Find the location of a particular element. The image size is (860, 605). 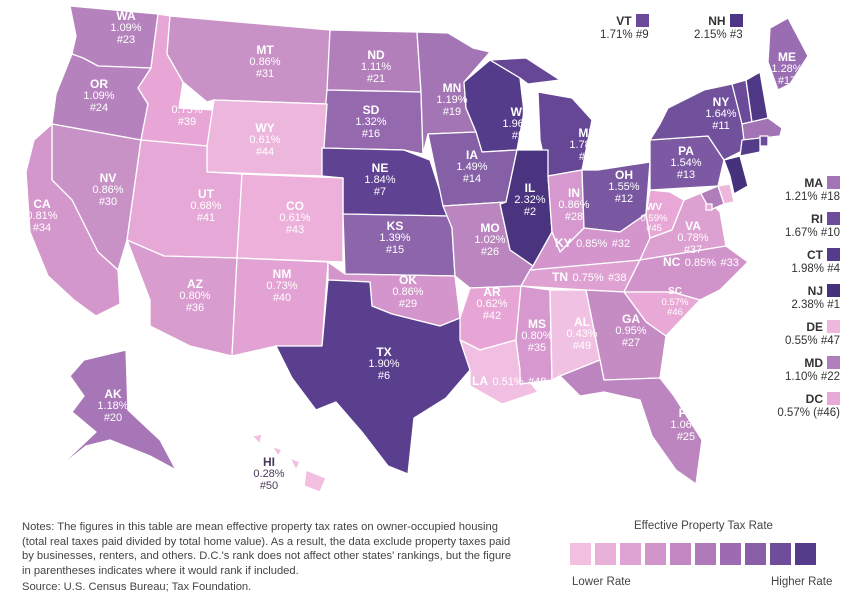

nh-swatch is located at coordinates (736, 20).